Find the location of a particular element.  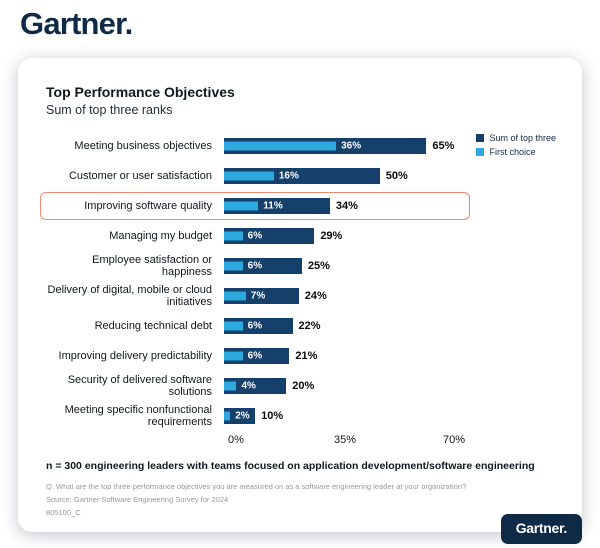

category-label: Meeting business objectives is located at coordinates (143, 145).